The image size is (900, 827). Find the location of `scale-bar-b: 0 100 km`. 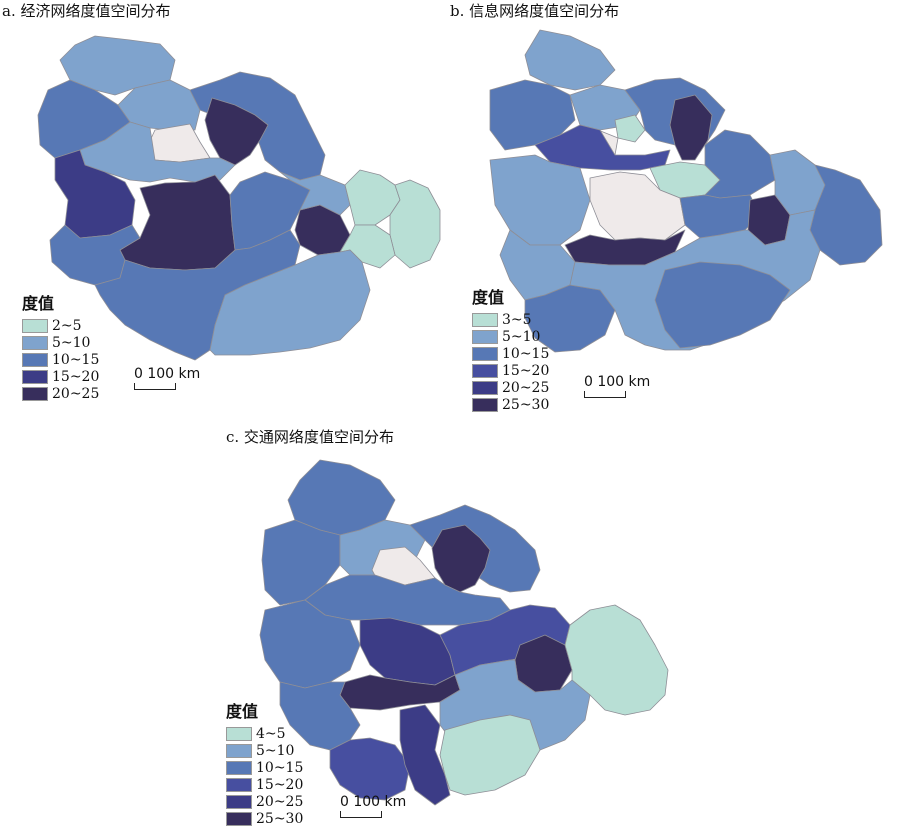

scale-bar-b: 0 100 km is located at coordinates (617, 386).